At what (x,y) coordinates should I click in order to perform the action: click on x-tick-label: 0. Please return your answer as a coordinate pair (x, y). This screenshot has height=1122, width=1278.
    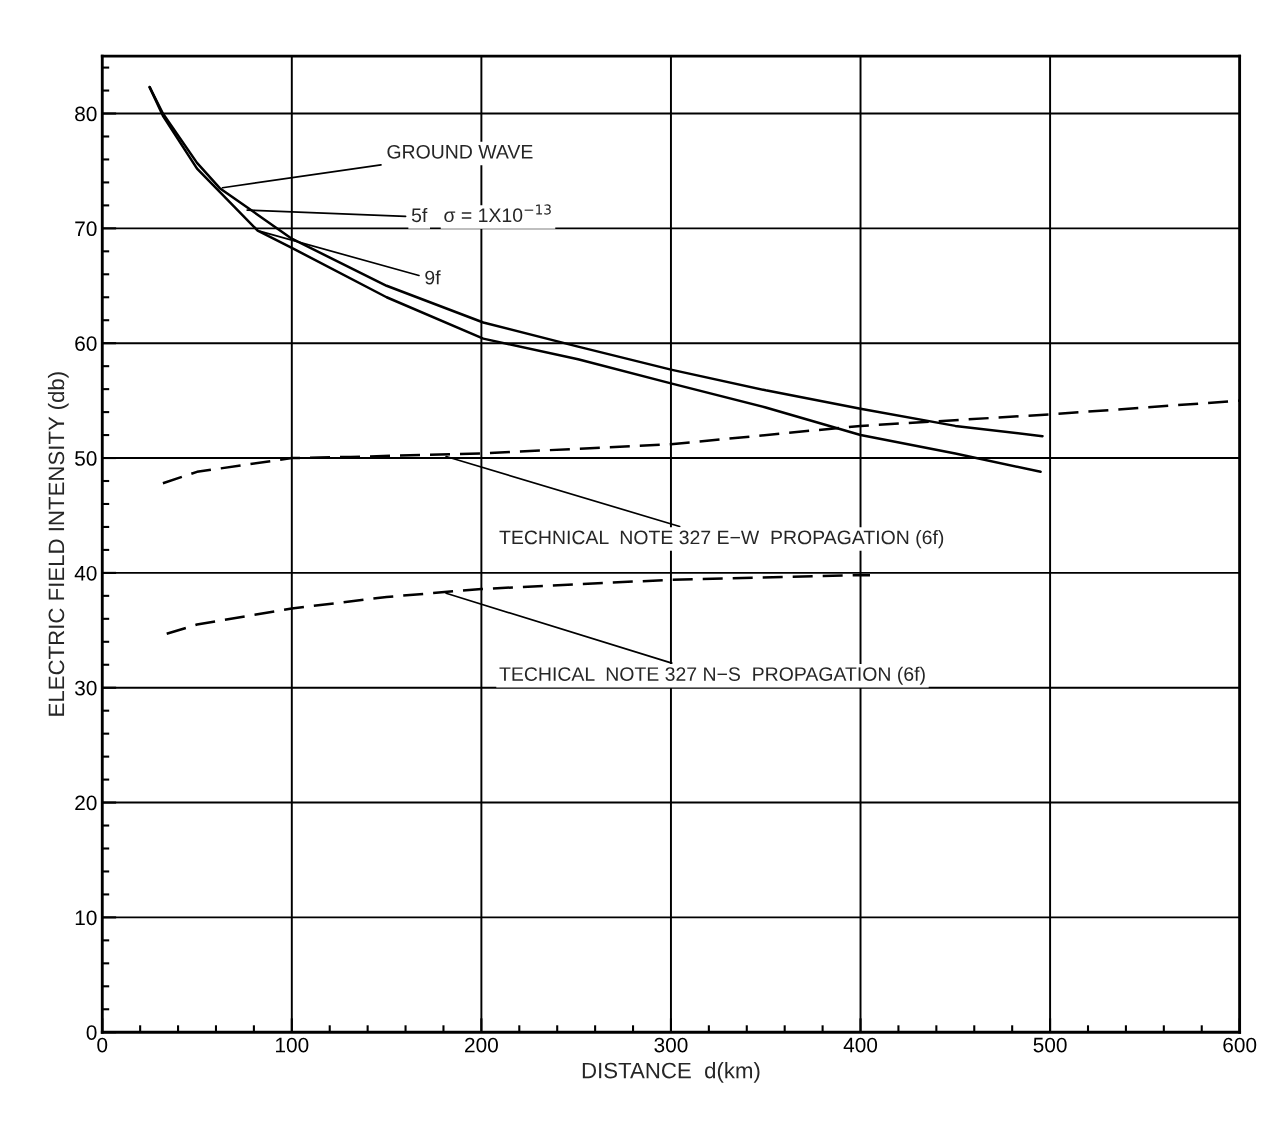
    Looking at the image, I should click on (102, 1045).